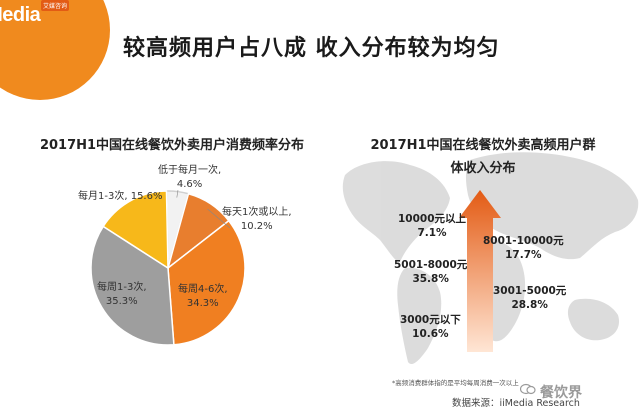 The height and width of the screenshot is (415, 640). Describe the element at coordinates (189, 178) in the screenshot. I see `pie-slice-label: 低于每月一次, 4.6%` at that location.